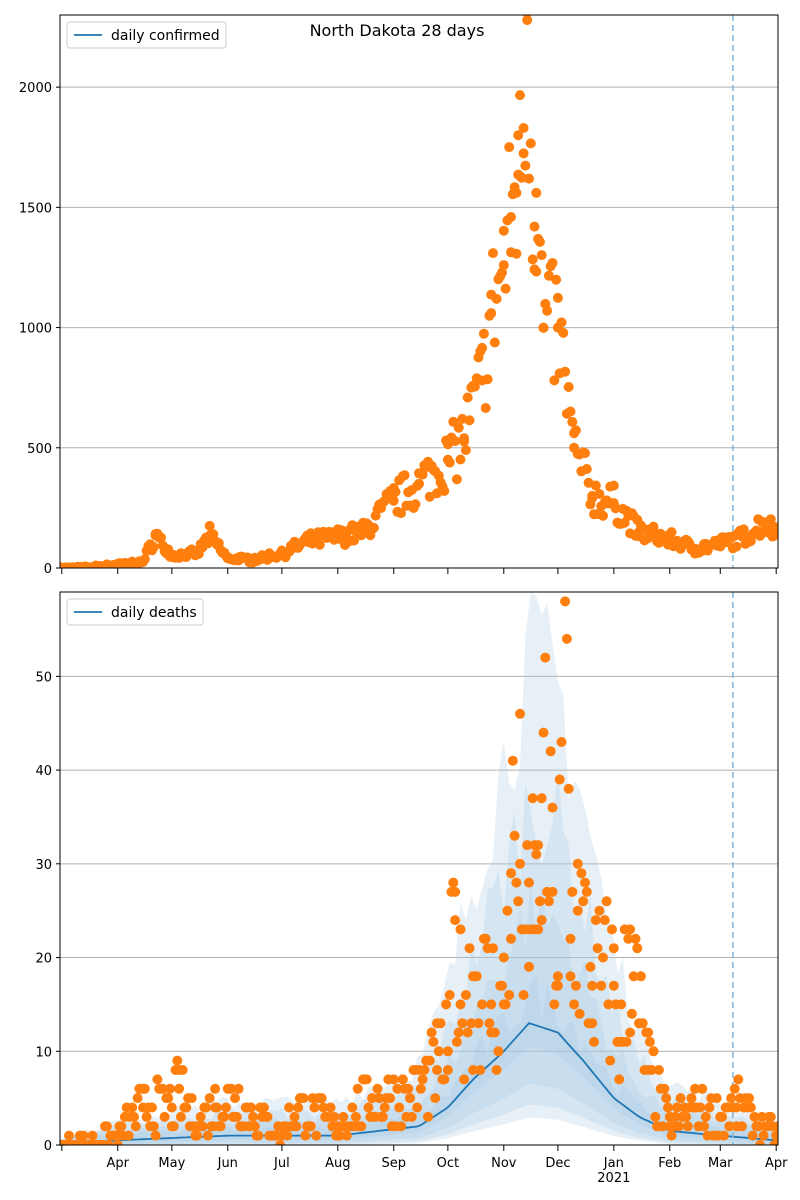  Describe the element at coordinates (48, 569) in the screenshot. I see `y-tick-label: 0` at that location.